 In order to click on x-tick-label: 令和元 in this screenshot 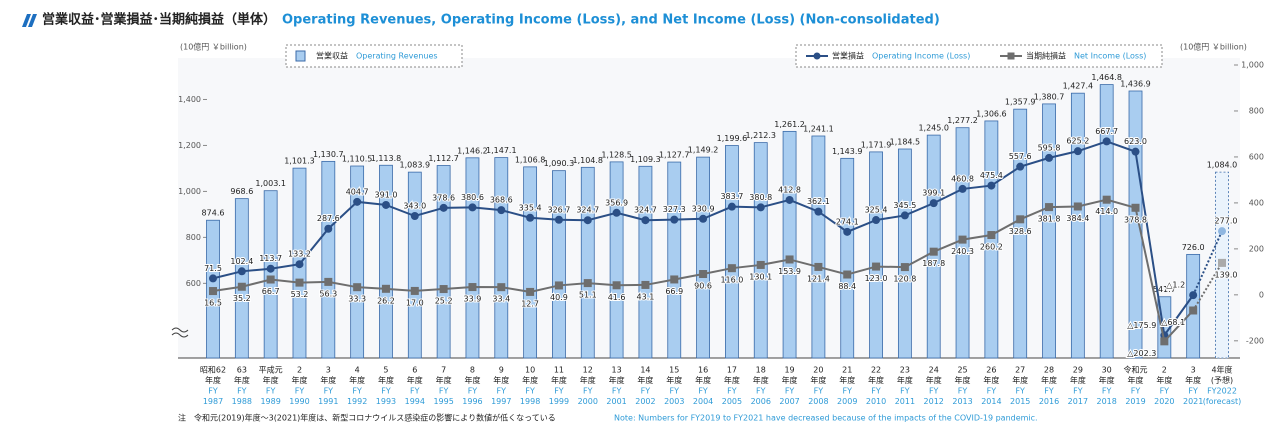, I will do `click(1136, 370)`.